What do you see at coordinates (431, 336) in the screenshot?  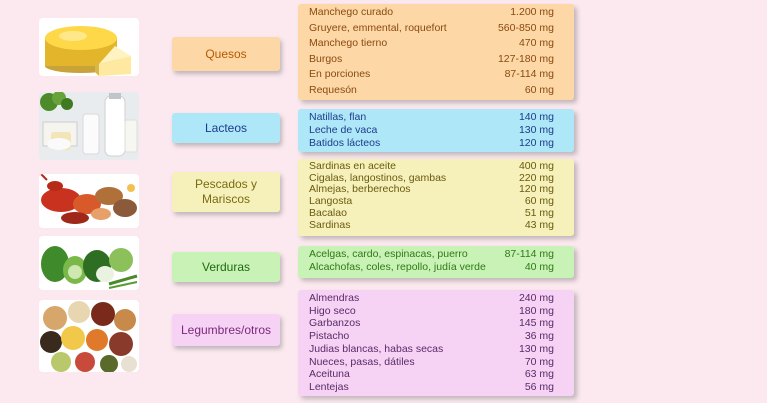 I see `table-row: Pistacho 36 mg` at bounding box center [431, 336].